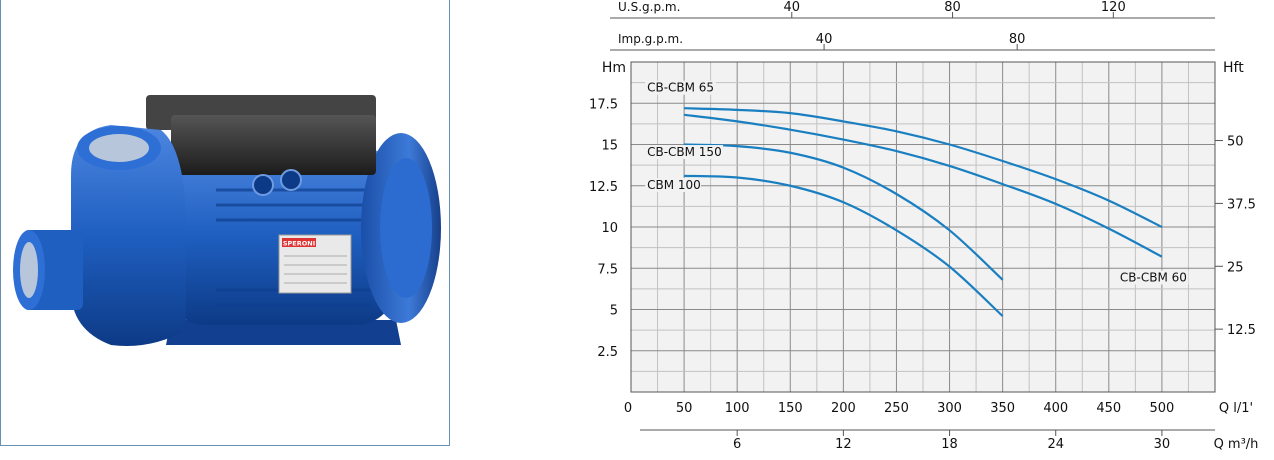 The width and height of the screenshot is (1274, 460). Describe the element at coordinates (628, 408) in the screenshot. I see `x-tick-label: 0` at that location.